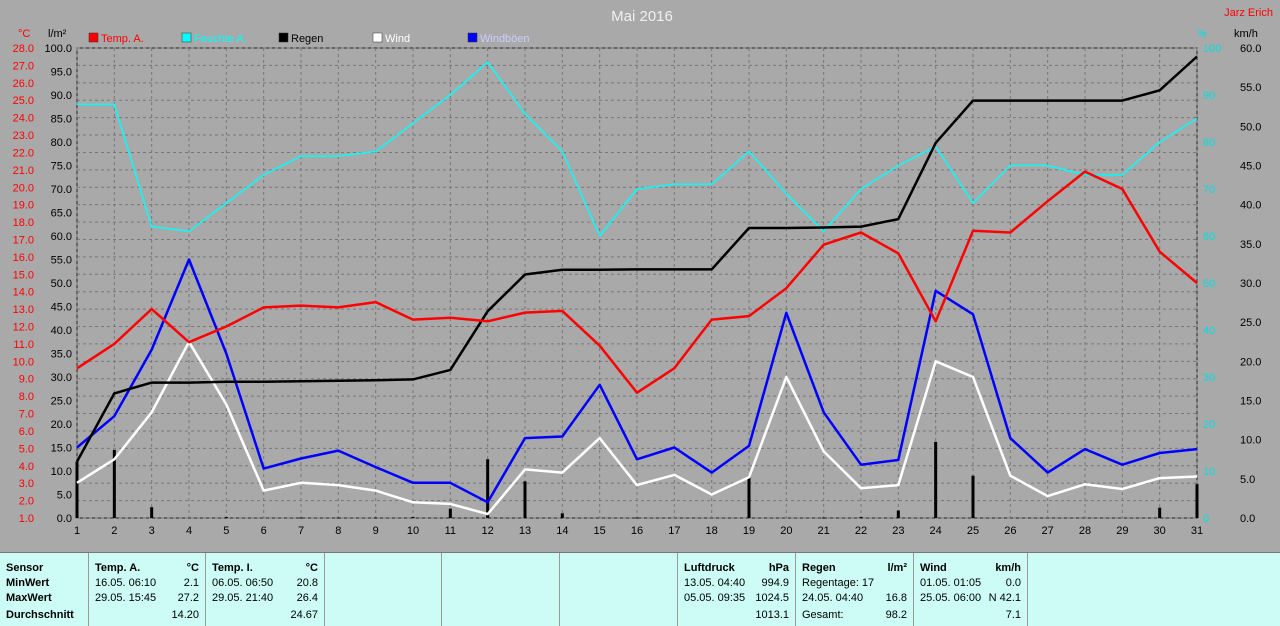 The width and height of the screenshot is (1280, 626). What do you see at coordinates (26, 519) in the screenshot?
I see `temp-tick-label: 1.0` at bounding box center [26, 519].